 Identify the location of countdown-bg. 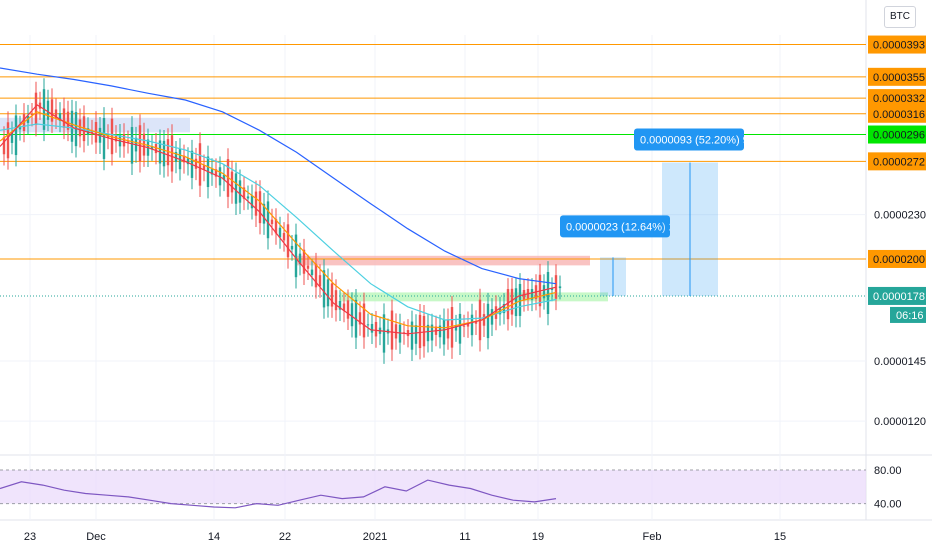
(908, 314).